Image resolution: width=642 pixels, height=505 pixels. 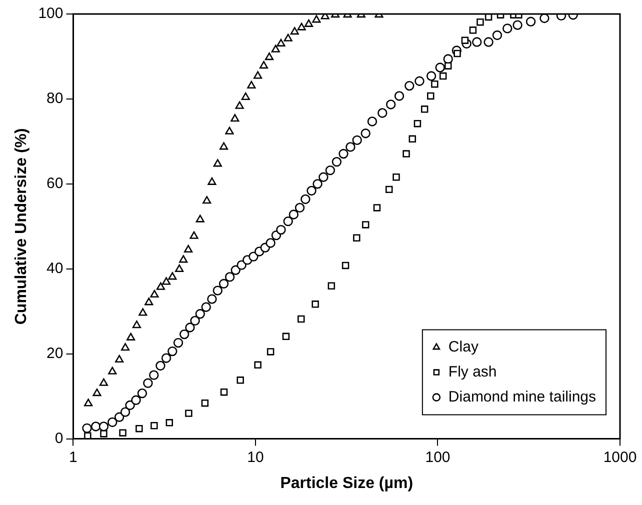 I want to click on x-tick-label: 1, so click(x=73, y=457).